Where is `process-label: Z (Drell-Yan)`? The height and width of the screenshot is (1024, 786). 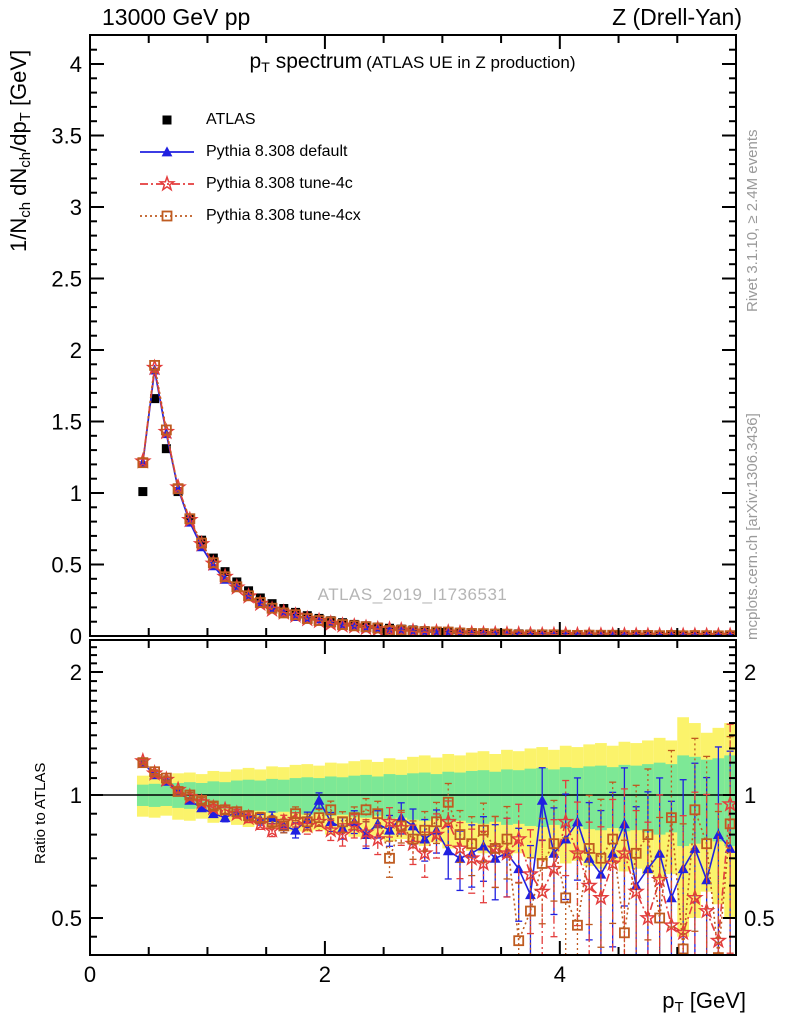
process-label: Z (Drell-Yan) is located at coordinates (677, 17).